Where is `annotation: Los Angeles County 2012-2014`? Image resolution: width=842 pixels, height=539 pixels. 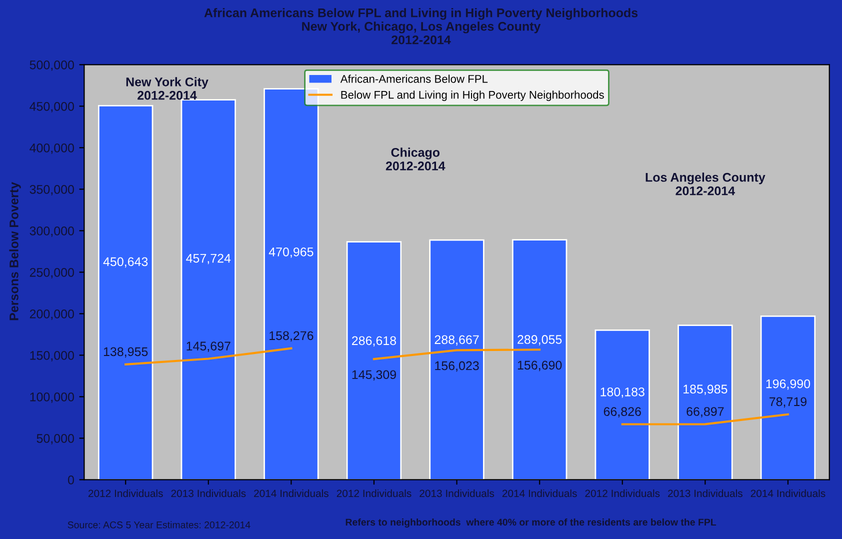 annotation: Los Angeles County 2012-2014 is located at coordinates (706, 184).